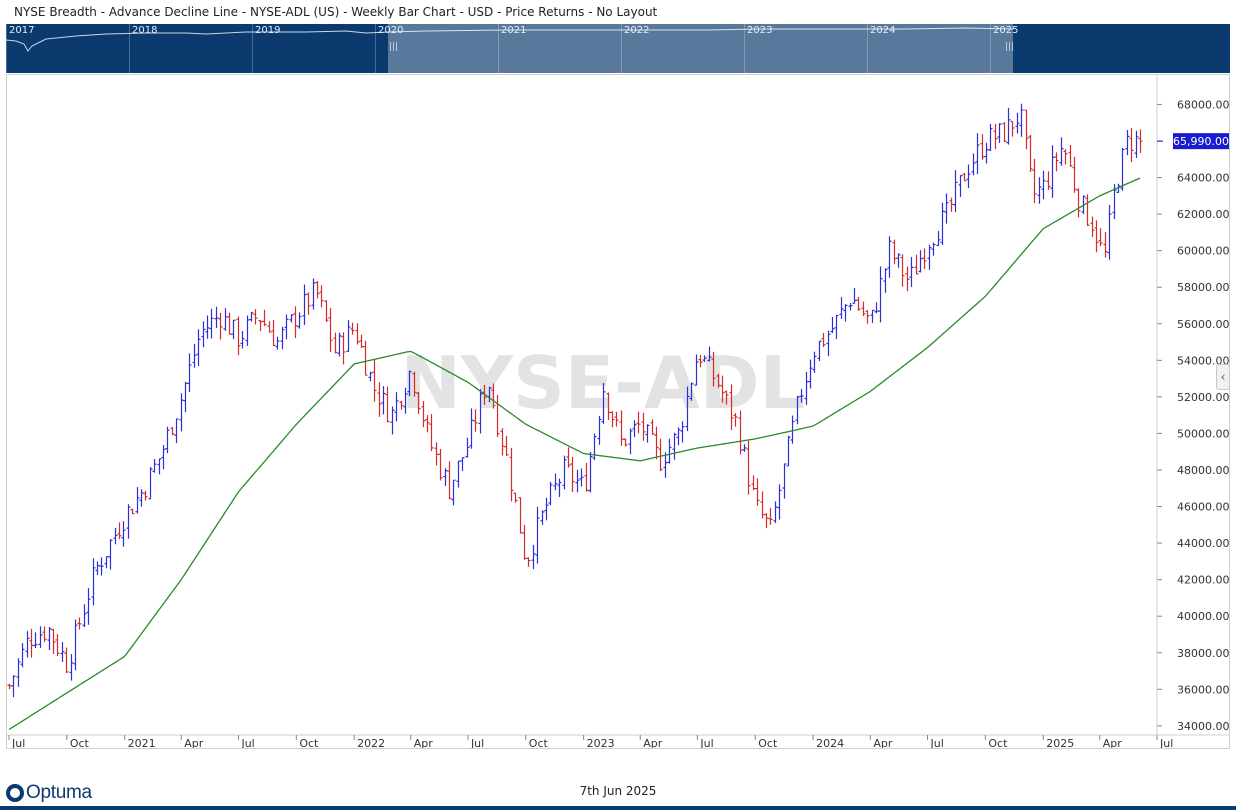 This screenshot has height=810, width=1236. What do you see at coordinates (830, 742) in the screenshot?
I see `x-tick-label: 2024` at bounding box center [830, 742].